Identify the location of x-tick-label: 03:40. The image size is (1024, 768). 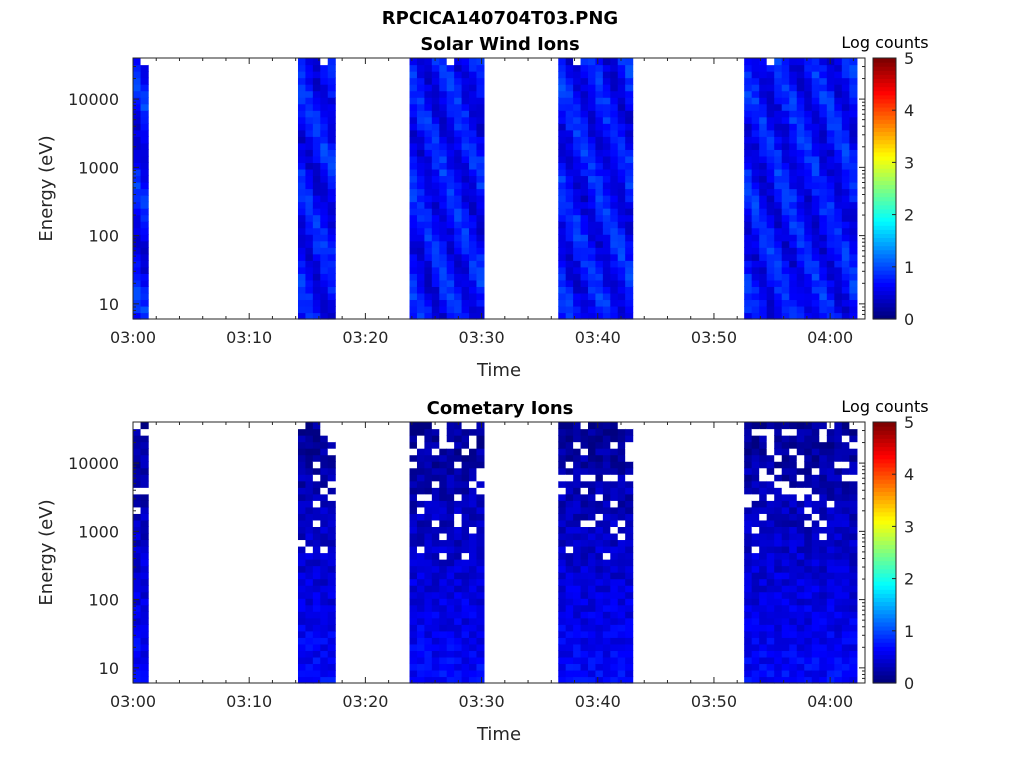
(598, 701).